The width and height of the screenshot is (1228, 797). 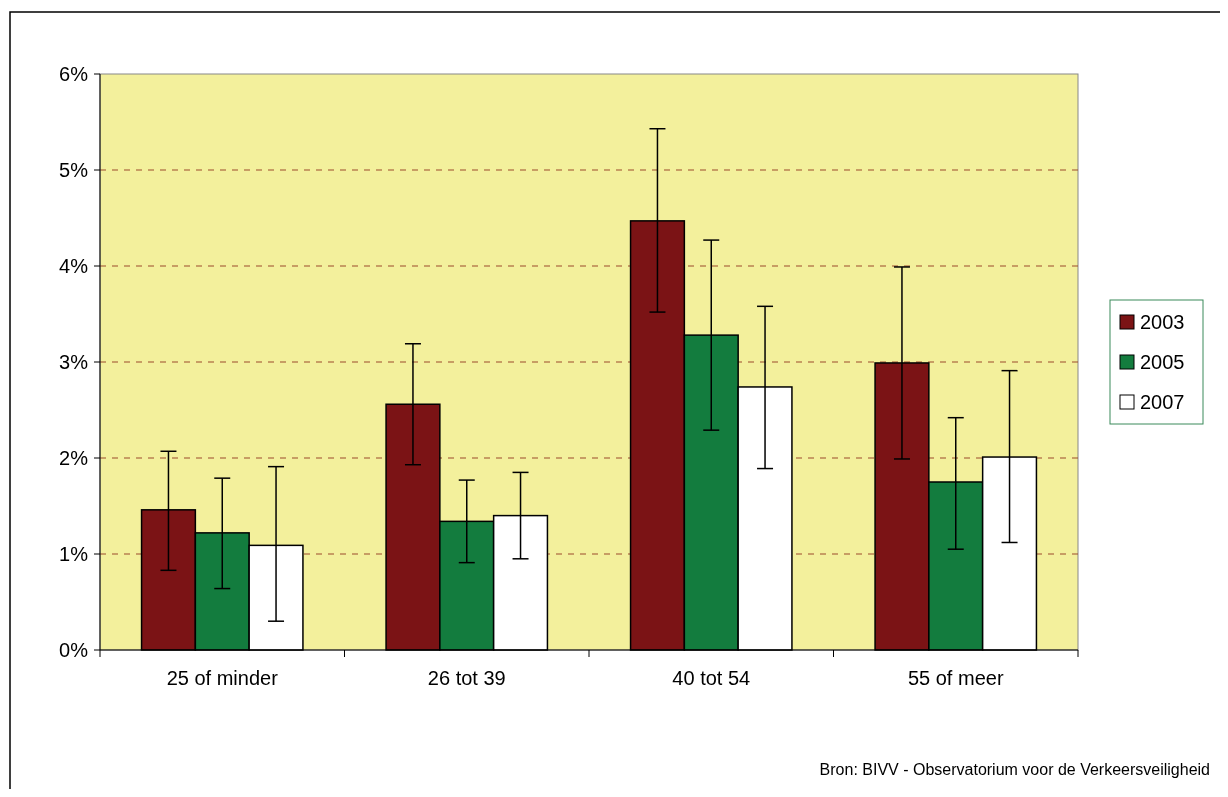 What do you see at coordinates (711, 678) in the screenshot?
I see `x-tick-label: 40 tot 54` at bounding box center [711, 678].